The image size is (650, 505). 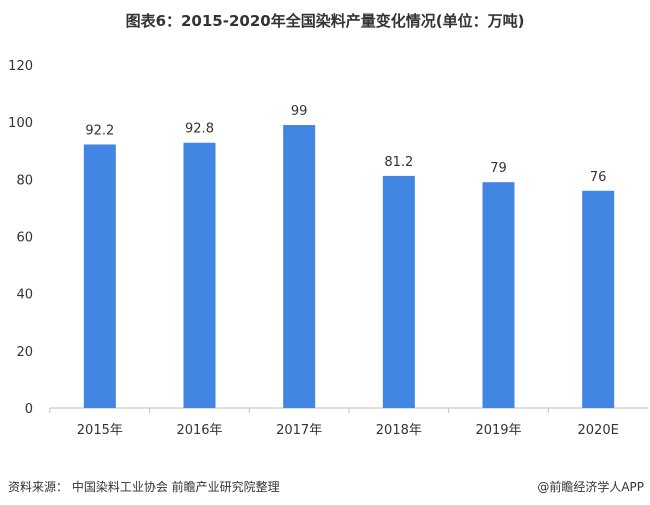 What do you see at coordinates (20, 66) in the screenshot?
I see `y-tick-label: 120` at bounding box center [20, 66].